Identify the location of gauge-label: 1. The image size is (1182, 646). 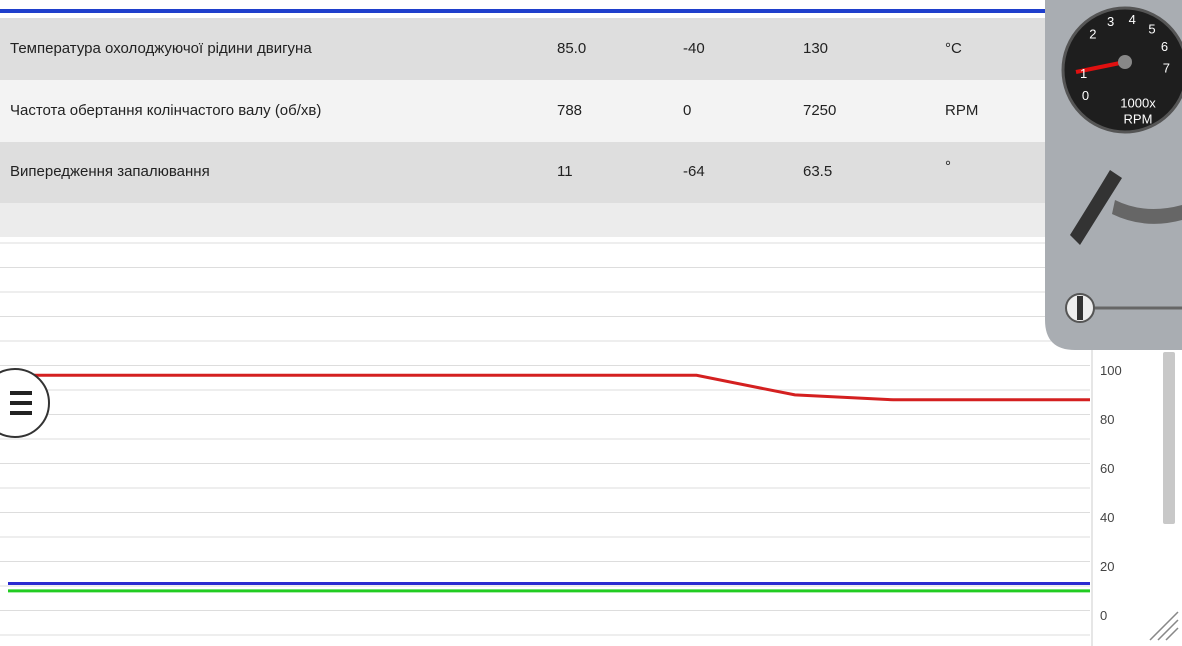
(1083, 73).